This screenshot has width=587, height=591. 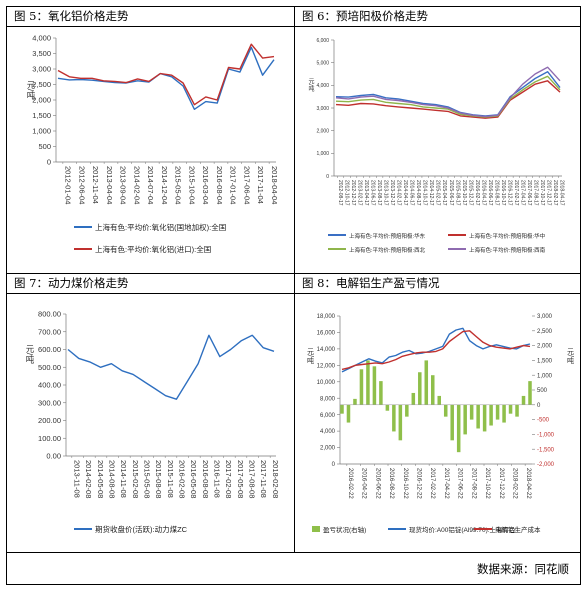 I want to click on x-tick-label: 2017-02-22, so click(x=432, y=483).